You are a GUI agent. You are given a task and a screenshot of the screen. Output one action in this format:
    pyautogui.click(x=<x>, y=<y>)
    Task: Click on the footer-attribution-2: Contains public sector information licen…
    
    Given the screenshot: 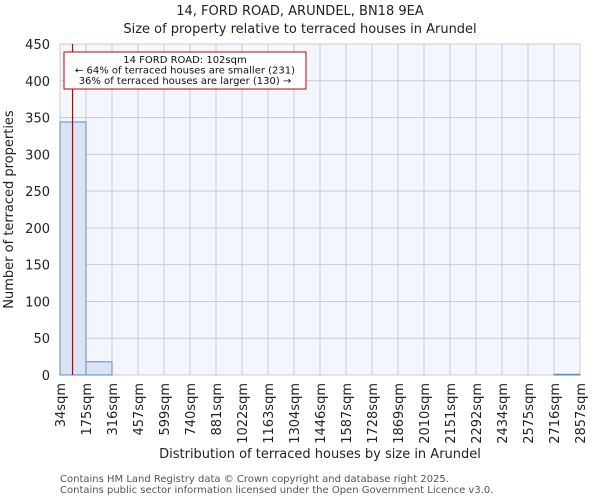 What is the action you would take?
    pyautogui.click(x=277, y=490)
    